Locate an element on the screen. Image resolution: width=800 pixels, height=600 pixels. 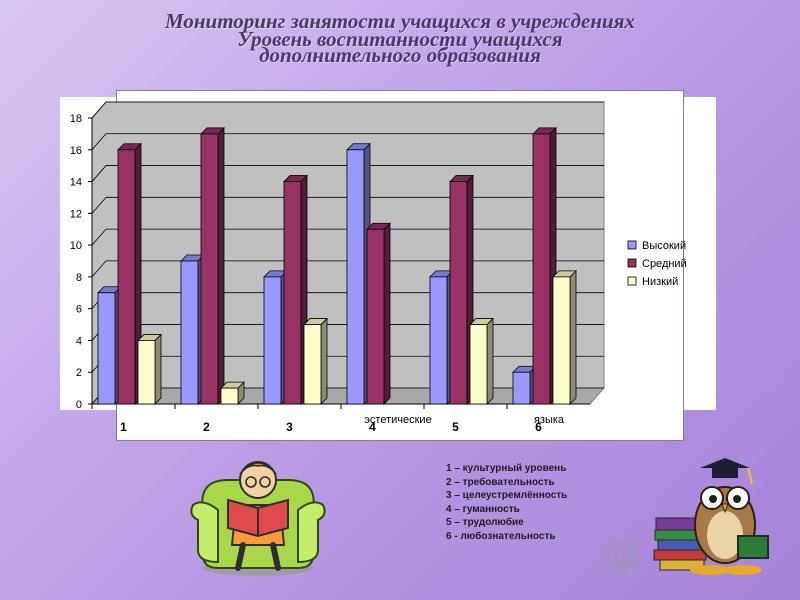
x-category-label: 3 is located at coordinates (289, 427).